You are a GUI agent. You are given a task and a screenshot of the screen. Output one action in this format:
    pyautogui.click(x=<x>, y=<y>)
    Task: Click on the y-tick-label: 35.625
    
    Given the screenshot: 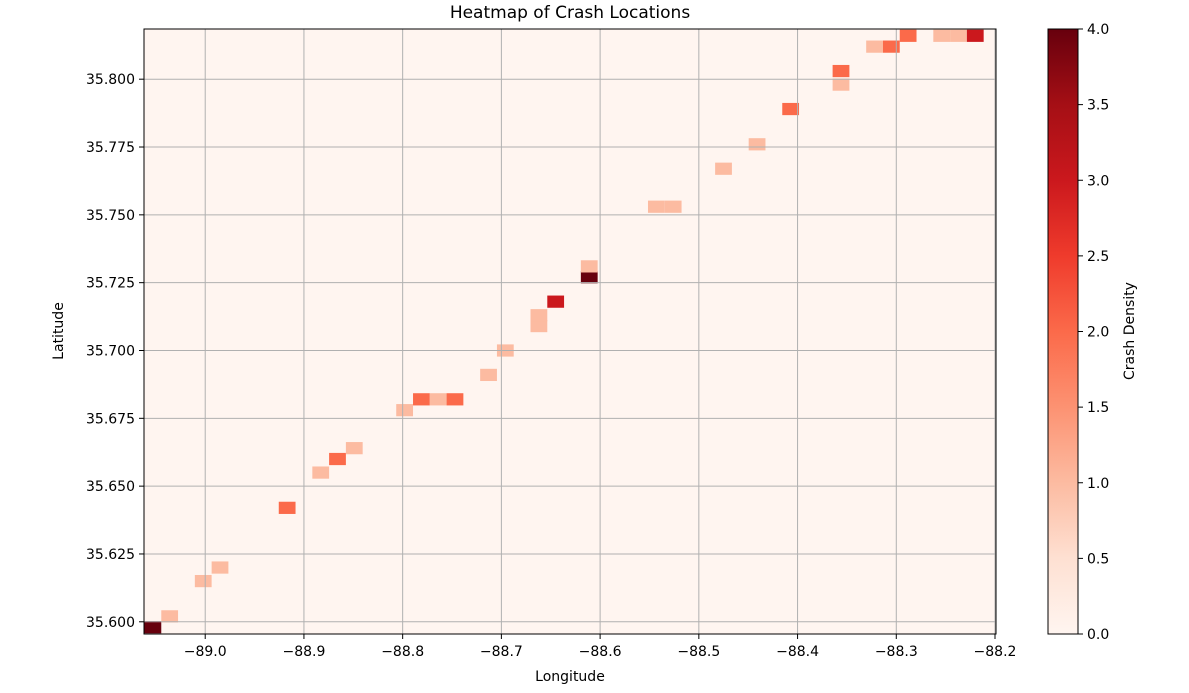 What is the action you would take?
    pyautogui.click(x=110, y=555)
    